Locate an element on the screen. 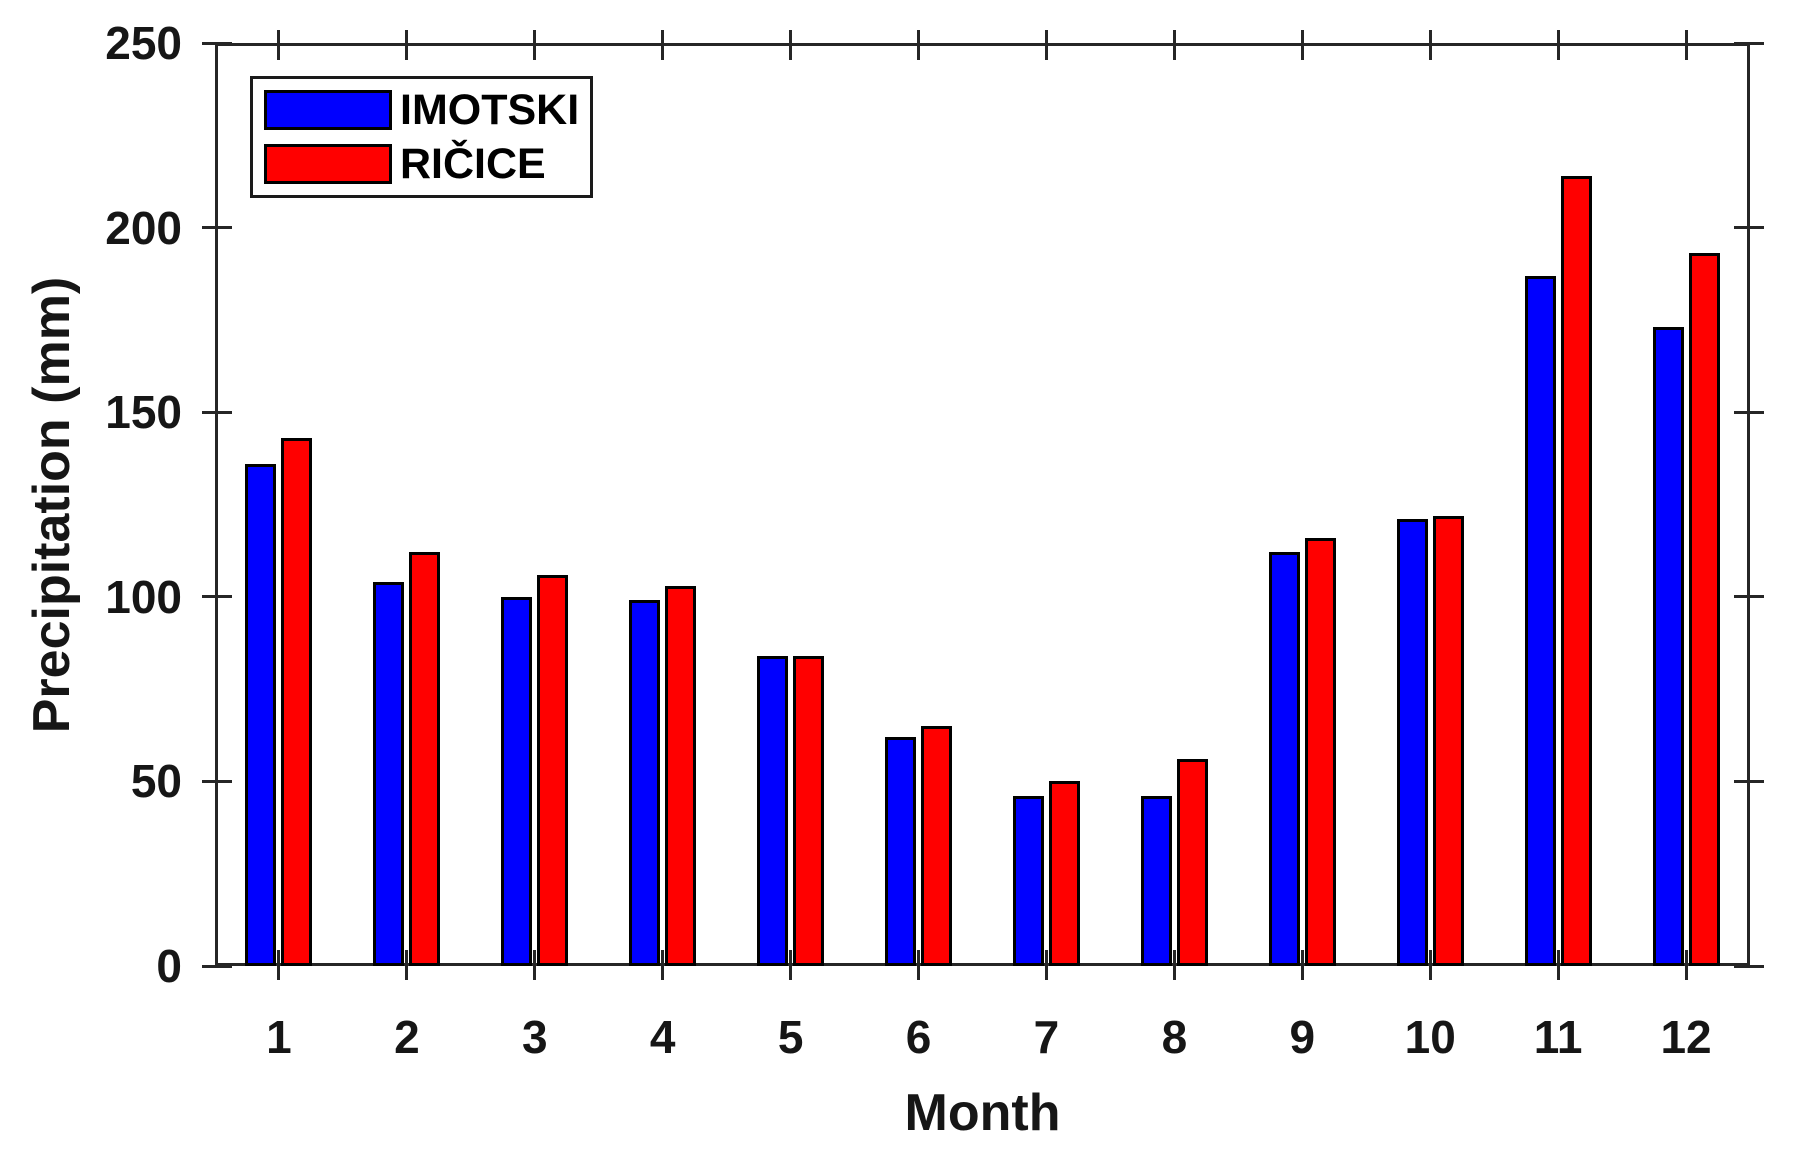 This screenshot has height=1150, width=1794. y-tick-label: 250 is located at coordinates (143, 43).